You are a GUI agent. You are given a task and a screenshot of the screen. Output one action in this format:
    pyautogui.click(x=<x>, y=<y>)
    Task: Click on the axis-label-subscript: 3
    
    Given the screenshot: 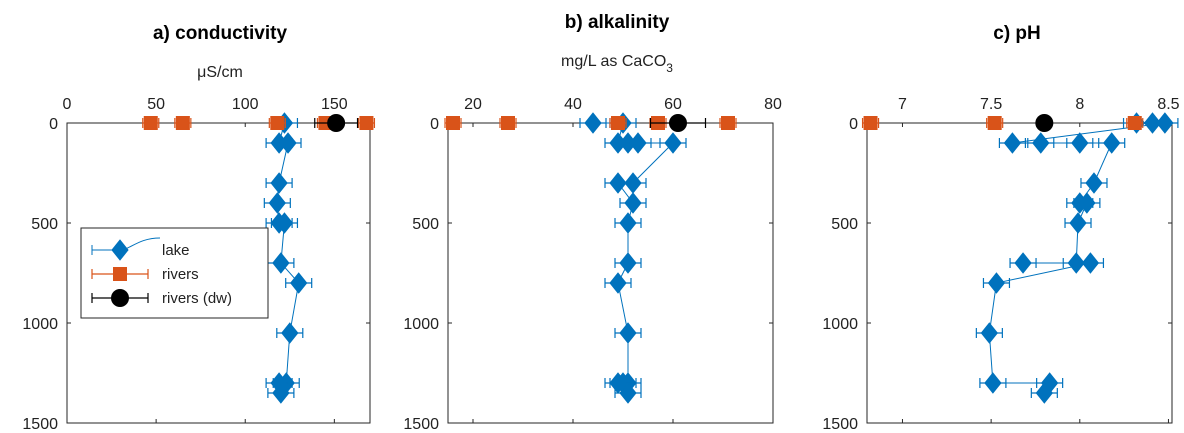 What is the action you would take?
    pyautogui.click(x=669, y=68)
    